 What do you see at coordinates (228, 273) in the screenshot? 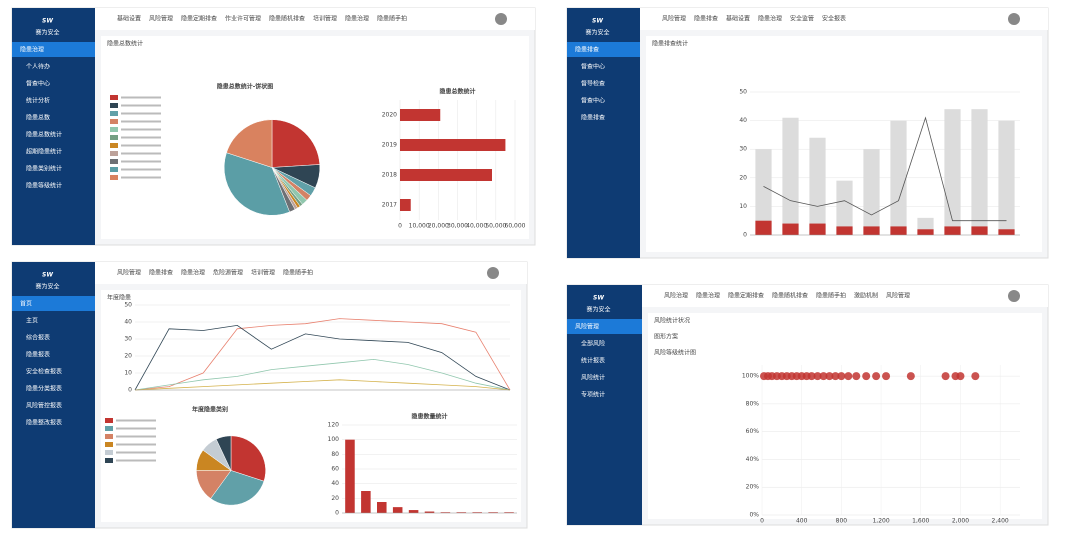
I see `nav-item: 危险源管理` at bounding box center [228, 273].